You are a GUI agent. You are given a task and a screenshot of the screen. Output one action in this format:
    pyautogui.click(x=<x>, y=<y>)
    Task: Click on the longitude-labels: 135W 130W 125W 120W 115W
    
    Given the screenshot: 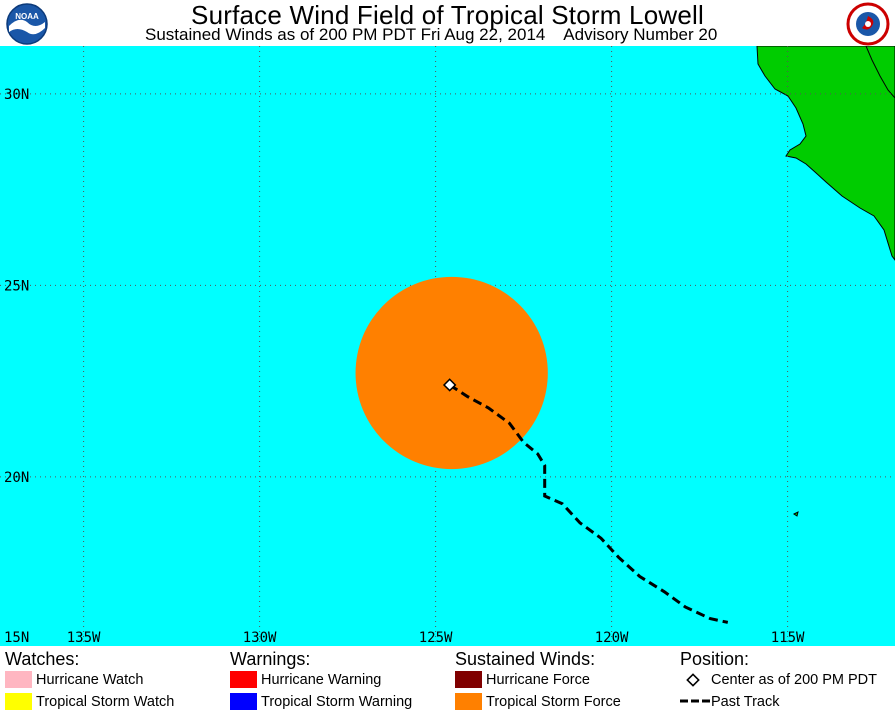 What is the action you would take?
    pyautogui.click(x=436, y=638)
    